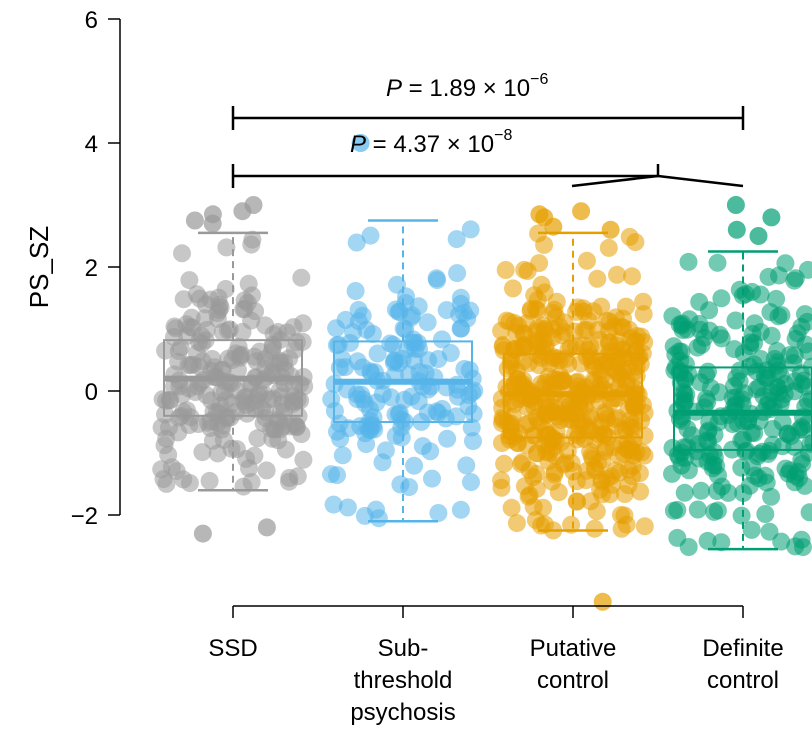 This screenshot has width=812, height=735. I want to click on y-tick-label: 2, so click(91, 268).